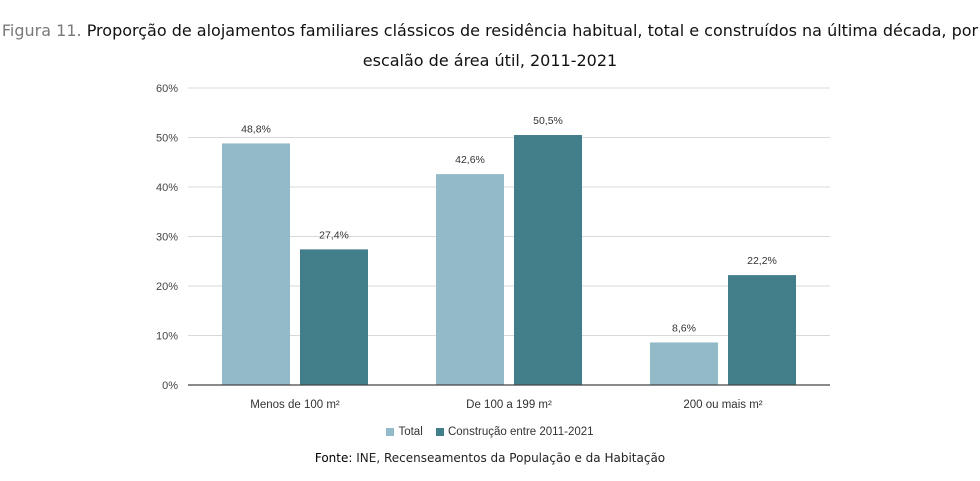 Image resolution: width=980 pixels, height=481 pixels. What do you see at coordinates (684, 328) in the screenshot?
I see `data-label: 8,6%` at bounding box center [684, 328].